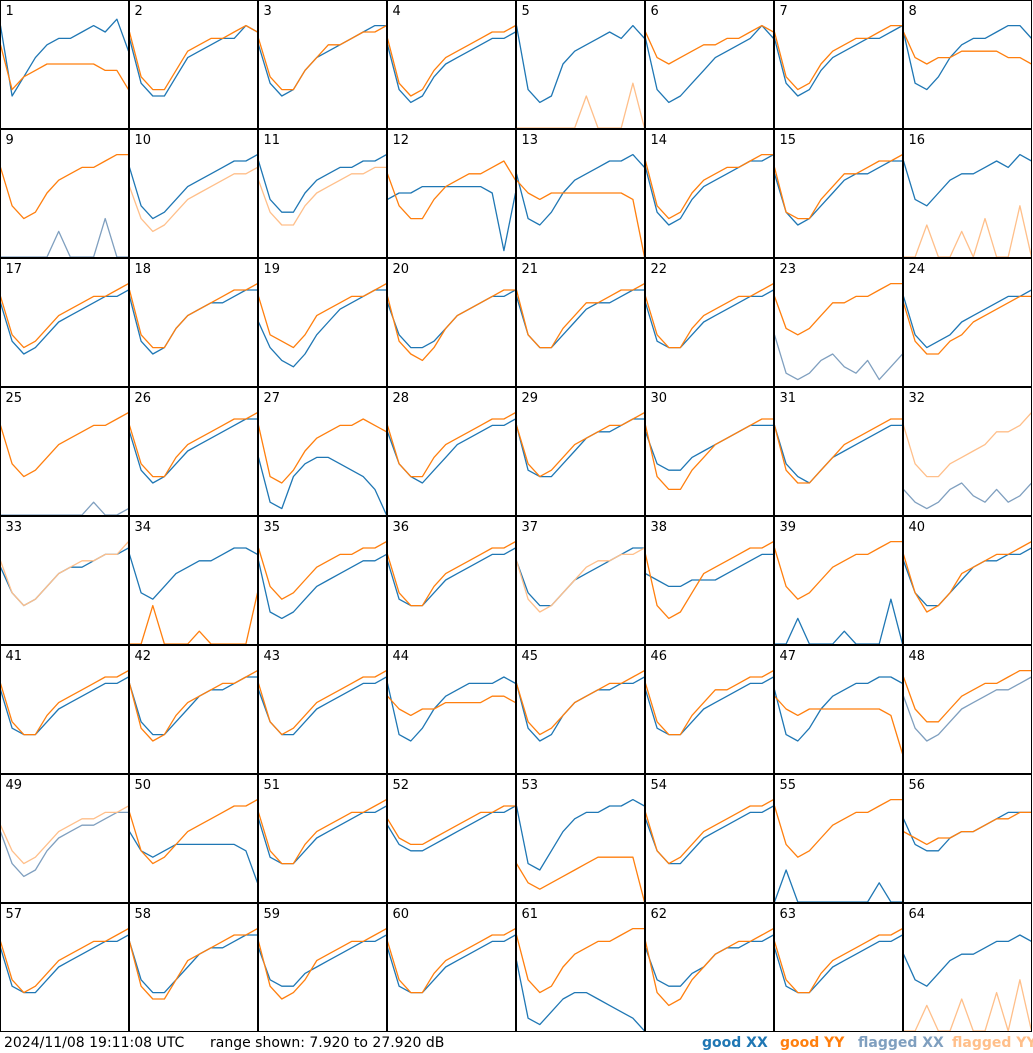 This screenshot has width=1033, height=1053. I want to click on panel-title: 54, so click(659, 785).